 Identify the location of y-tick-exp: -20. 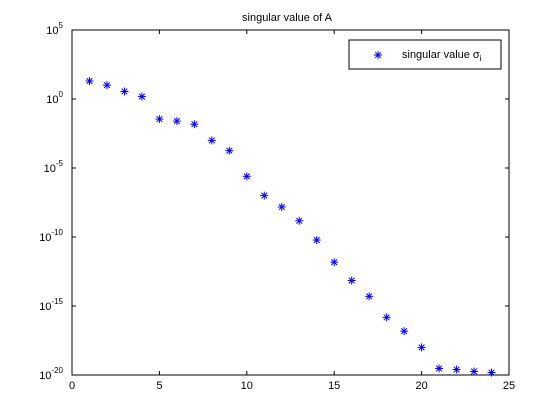
(57, 370).